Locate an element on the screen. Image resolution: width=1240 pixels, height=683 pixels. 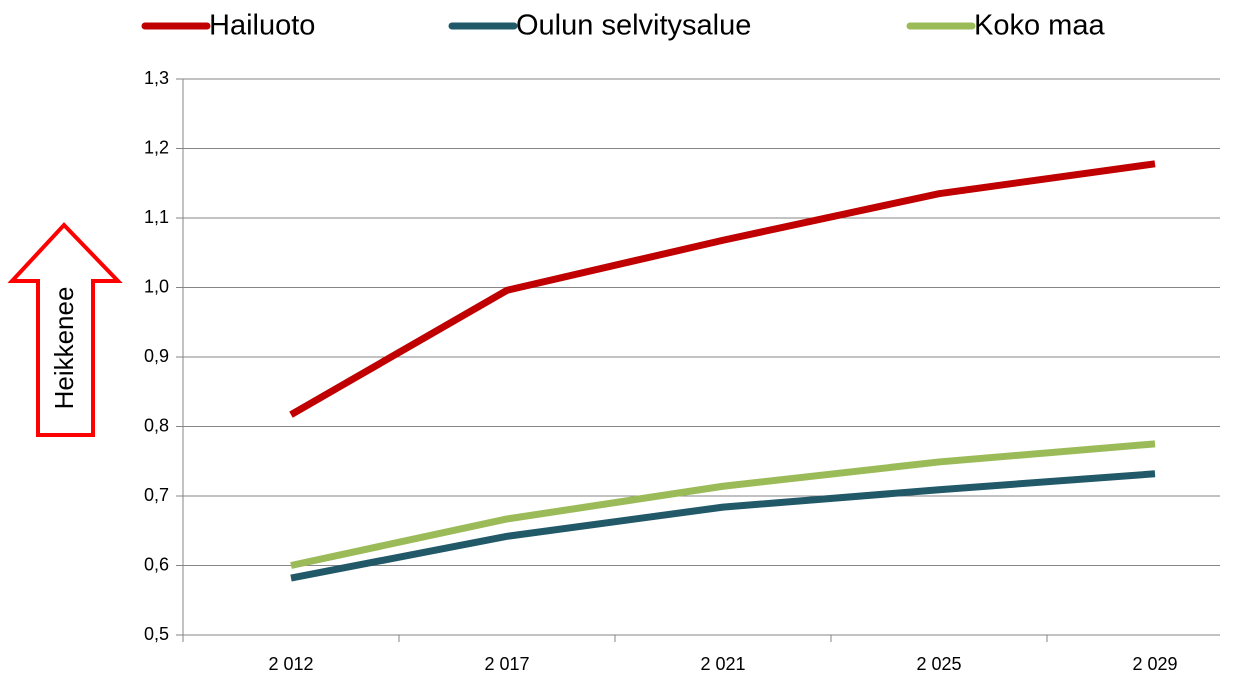
x-tick-label: 2 029 is located at coordinates (1154, 664).